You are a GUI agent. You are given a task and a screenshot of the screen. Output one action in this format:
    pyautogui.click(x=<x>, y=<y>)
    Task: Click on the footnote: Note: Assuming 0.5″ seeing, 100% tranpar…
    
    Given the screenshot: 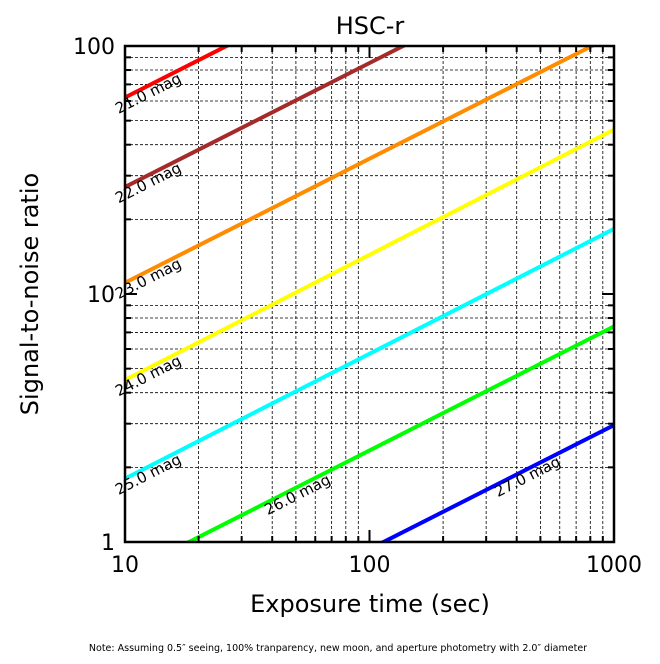 What is the action you would take?
    pyautogui.click(x=338, y=648)
    